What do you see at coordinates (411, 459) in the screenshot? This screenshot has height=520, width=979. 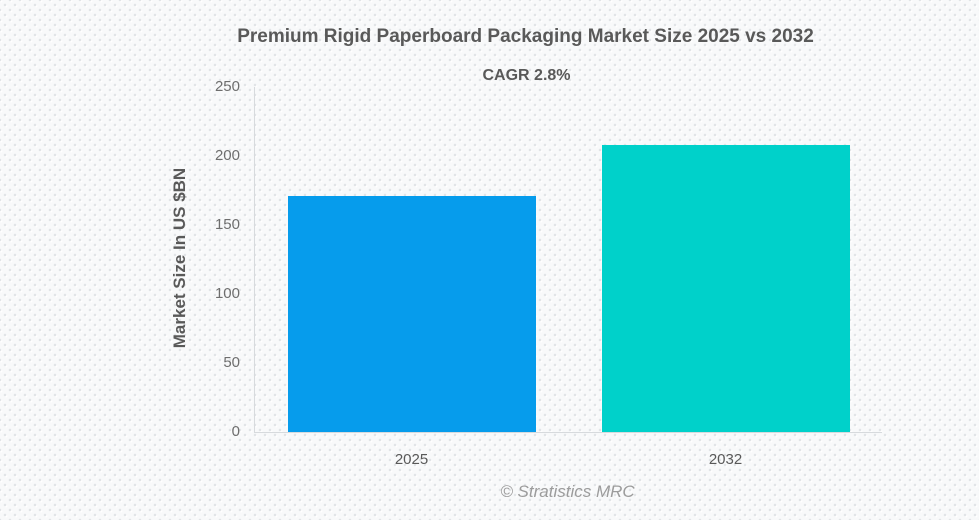 I see `x-category-label-2025: 2025` at bounding box center [411, 459].